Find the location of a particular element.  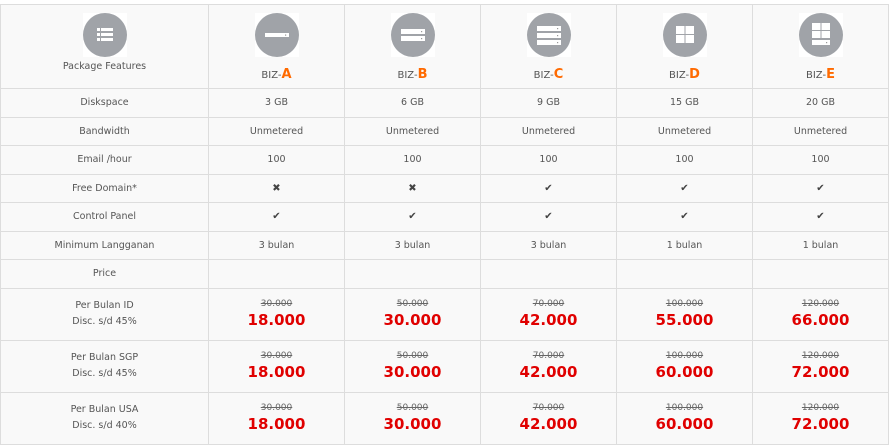

price-cell: 30.000 18.000 is located at coordinates (276, 314).